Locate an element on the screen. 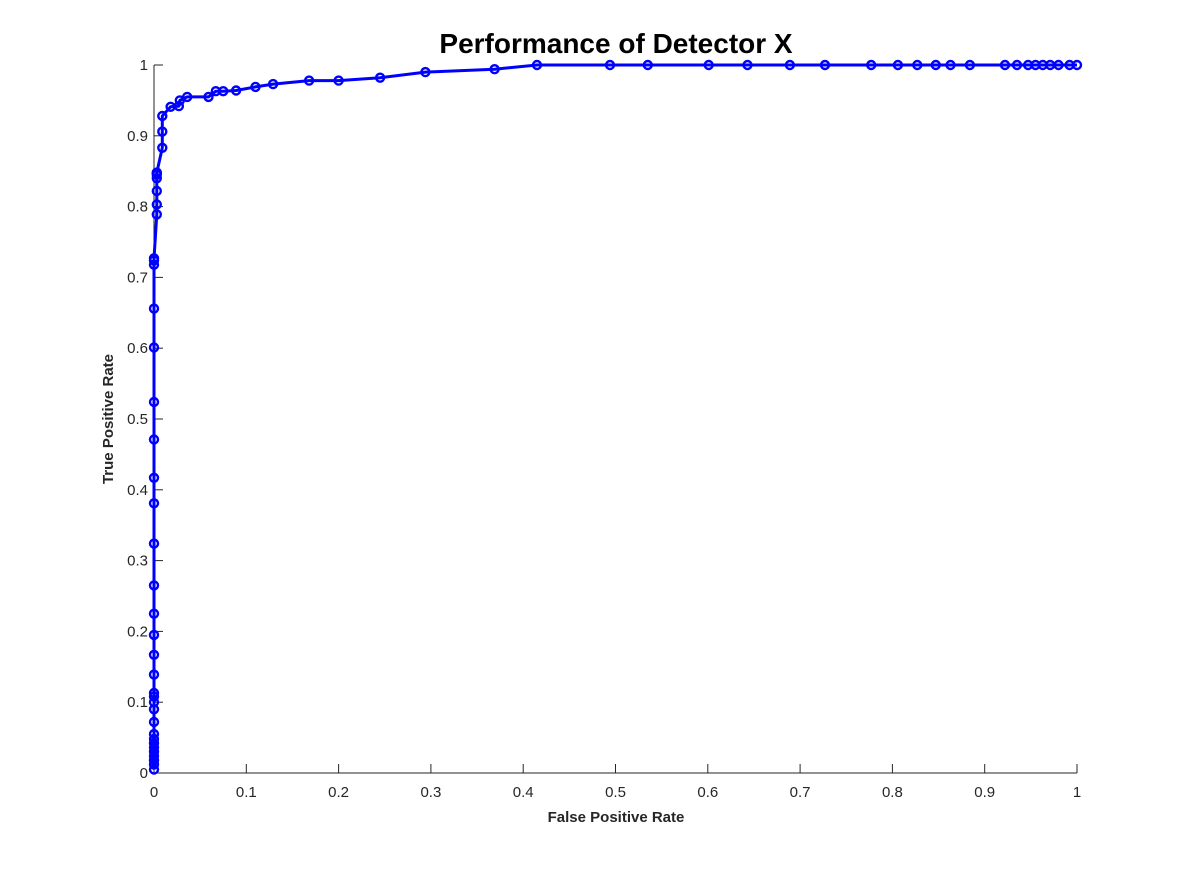 The width and height of the screenshot is (1190, 873). y-tick-label: 0.3 is located at coordinates (137, 561).